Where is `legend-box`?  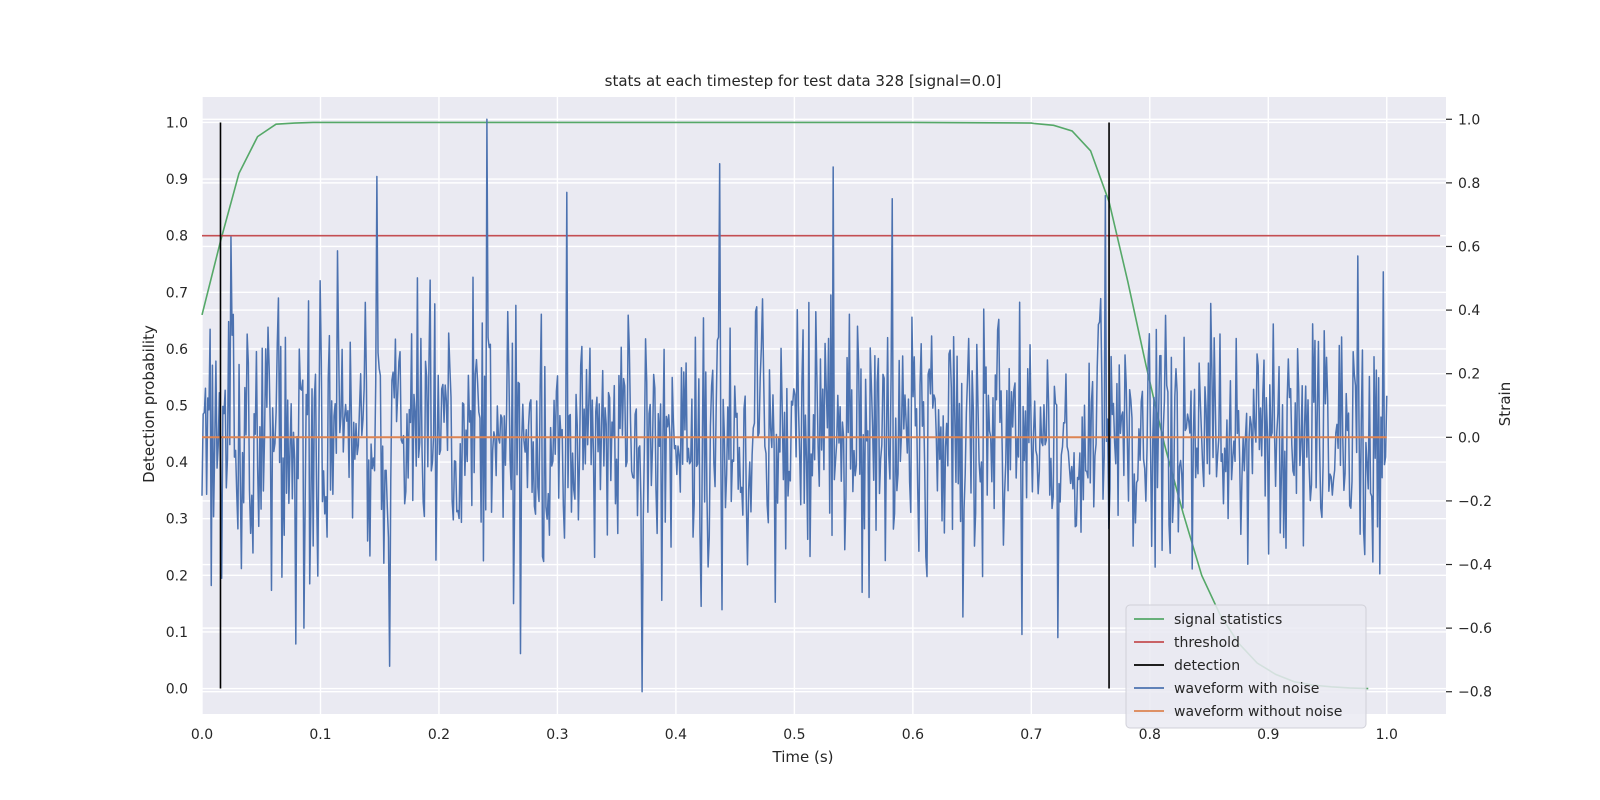
legend-box is located at coordinates (1246, 666).